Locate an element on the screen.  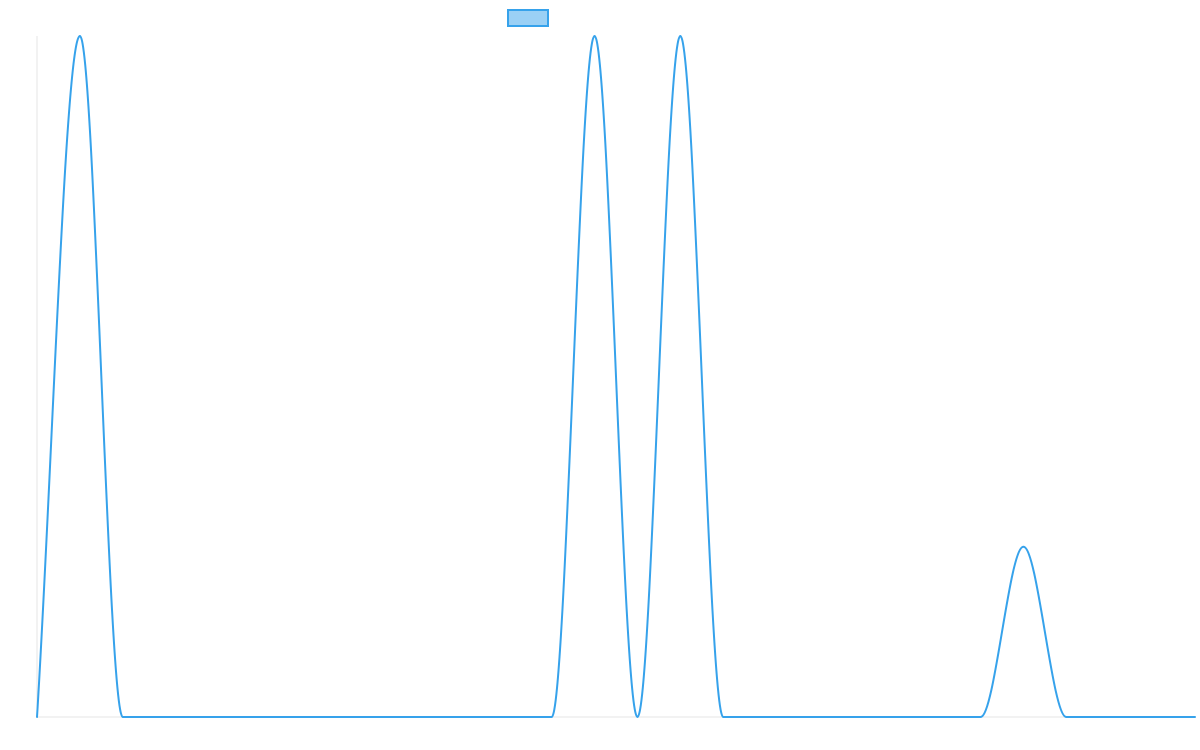
legend is located at coordinates (528, 18).